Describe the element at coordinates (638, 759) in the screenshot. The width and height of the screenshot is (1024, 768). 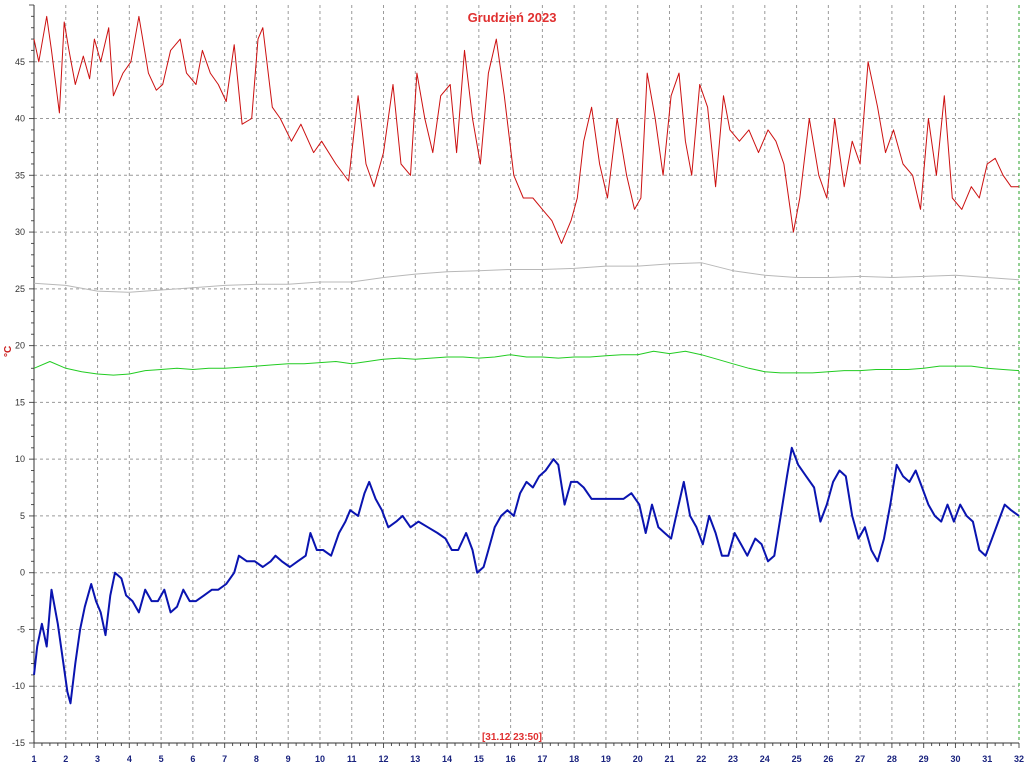
I see `x-tick-label: 20` at that location.